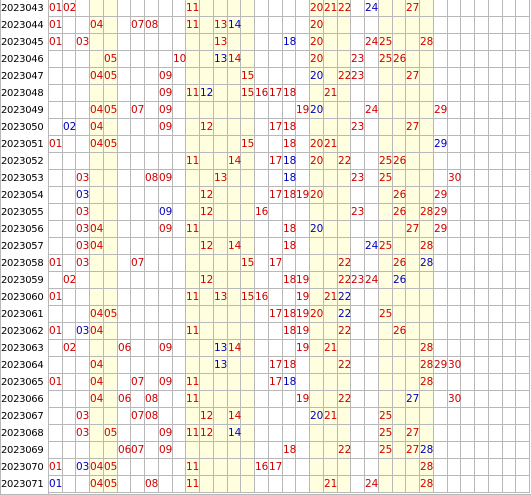 Image resolution: width=531 pixels, height=495 pixels. What do you see at coordinates (303, 314) in the screenshot?
I see `number-cell: 19` at bounding box center [303, 314].